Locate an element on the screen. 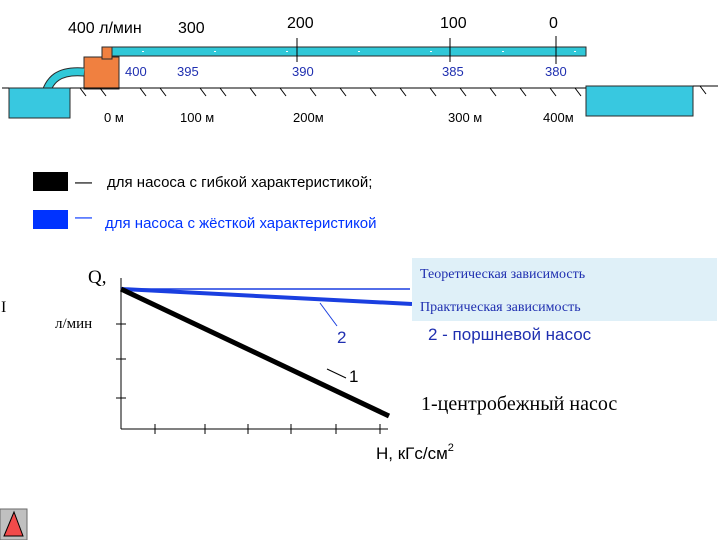  distance-label-2: 200м is located at coordinates (308, 117).